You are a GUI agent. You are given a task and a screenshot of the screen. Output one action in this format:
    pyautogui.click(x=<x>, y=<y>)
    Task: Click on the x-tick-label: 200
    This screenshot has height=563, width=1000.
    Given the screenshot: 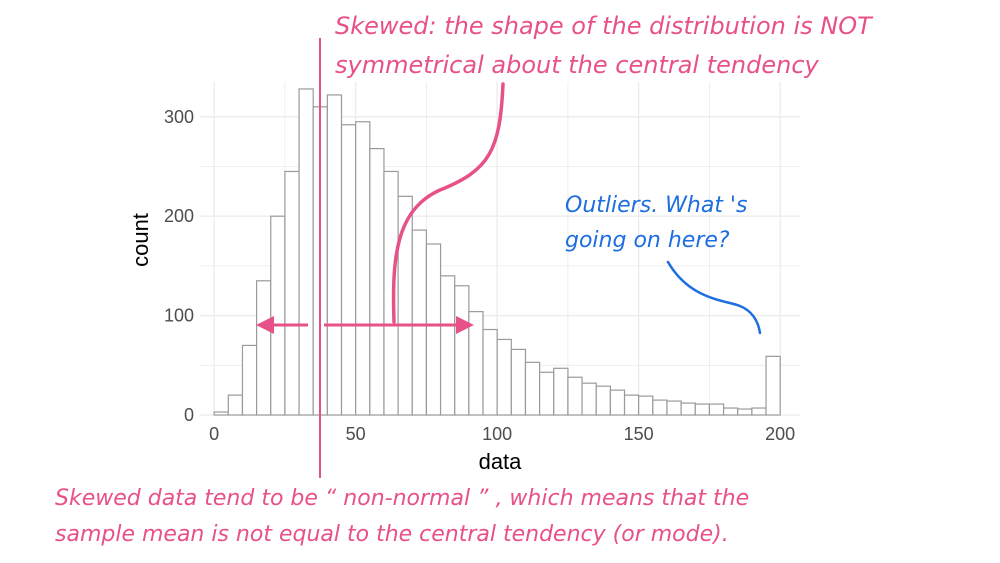 What is the action you would take?
    pyautogui.click(x=780, y=434)
    